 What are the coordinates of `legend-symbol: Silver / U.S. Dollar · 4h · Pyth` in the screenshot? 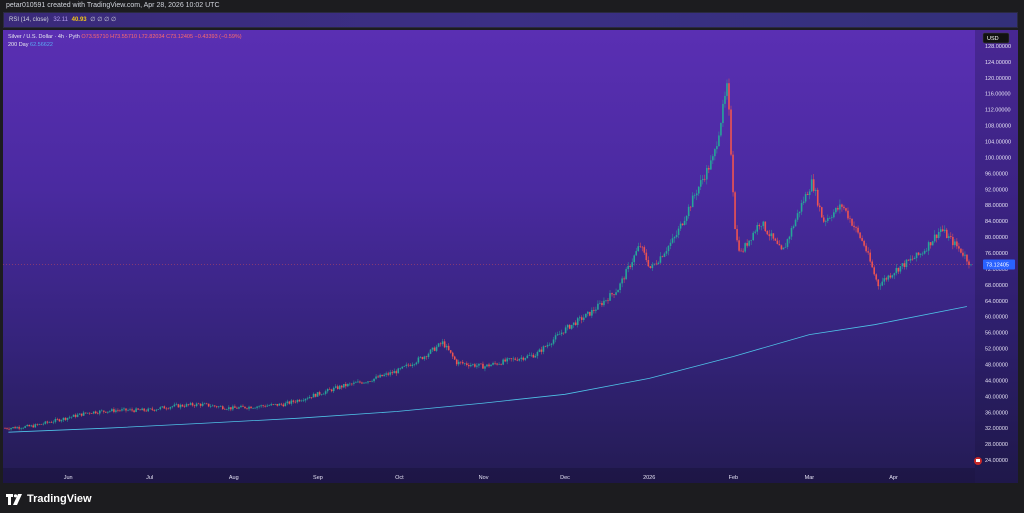 It's located at (44, 37).